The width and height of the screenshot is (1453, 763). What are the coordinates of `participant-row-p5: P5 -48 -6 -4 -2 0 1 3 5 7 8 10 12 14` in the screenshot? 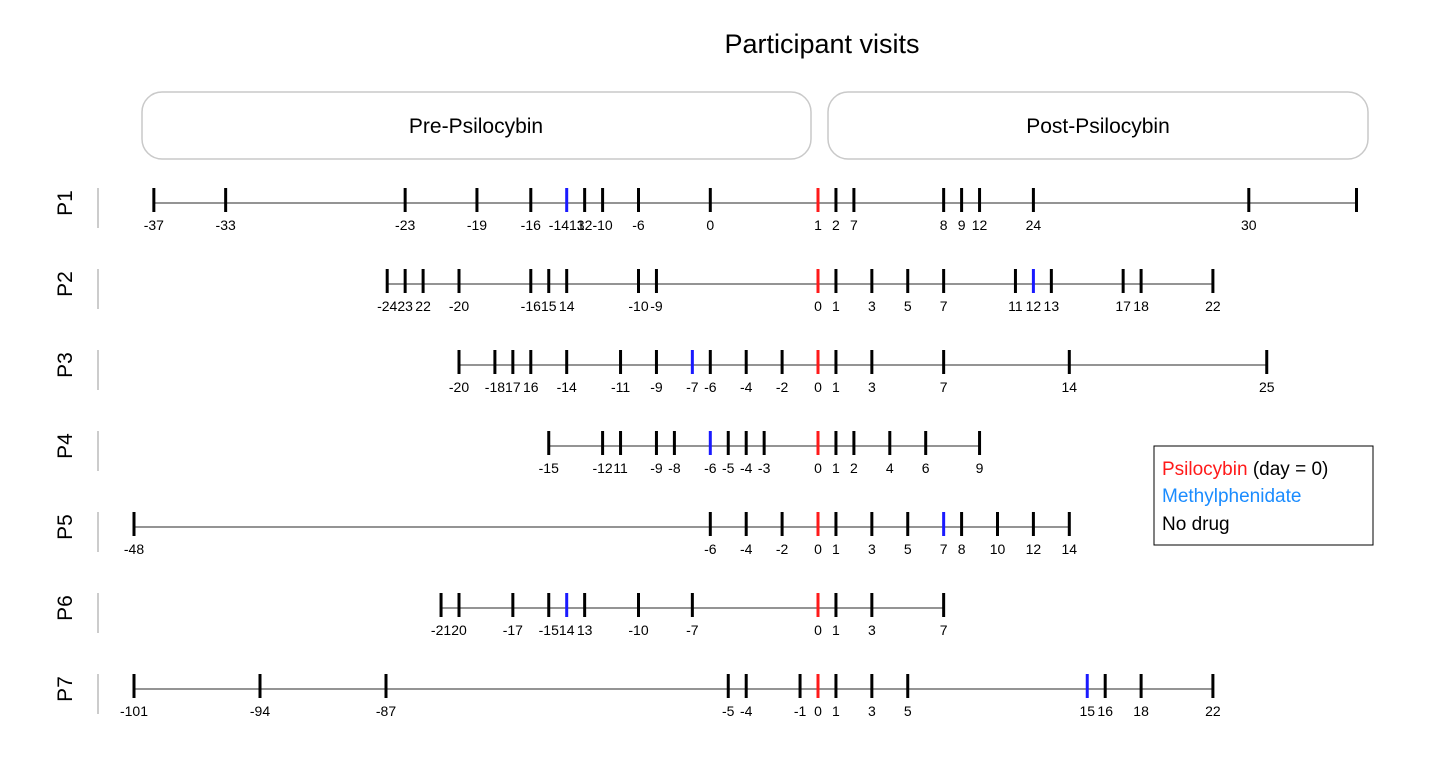 It's located at (565, 534).